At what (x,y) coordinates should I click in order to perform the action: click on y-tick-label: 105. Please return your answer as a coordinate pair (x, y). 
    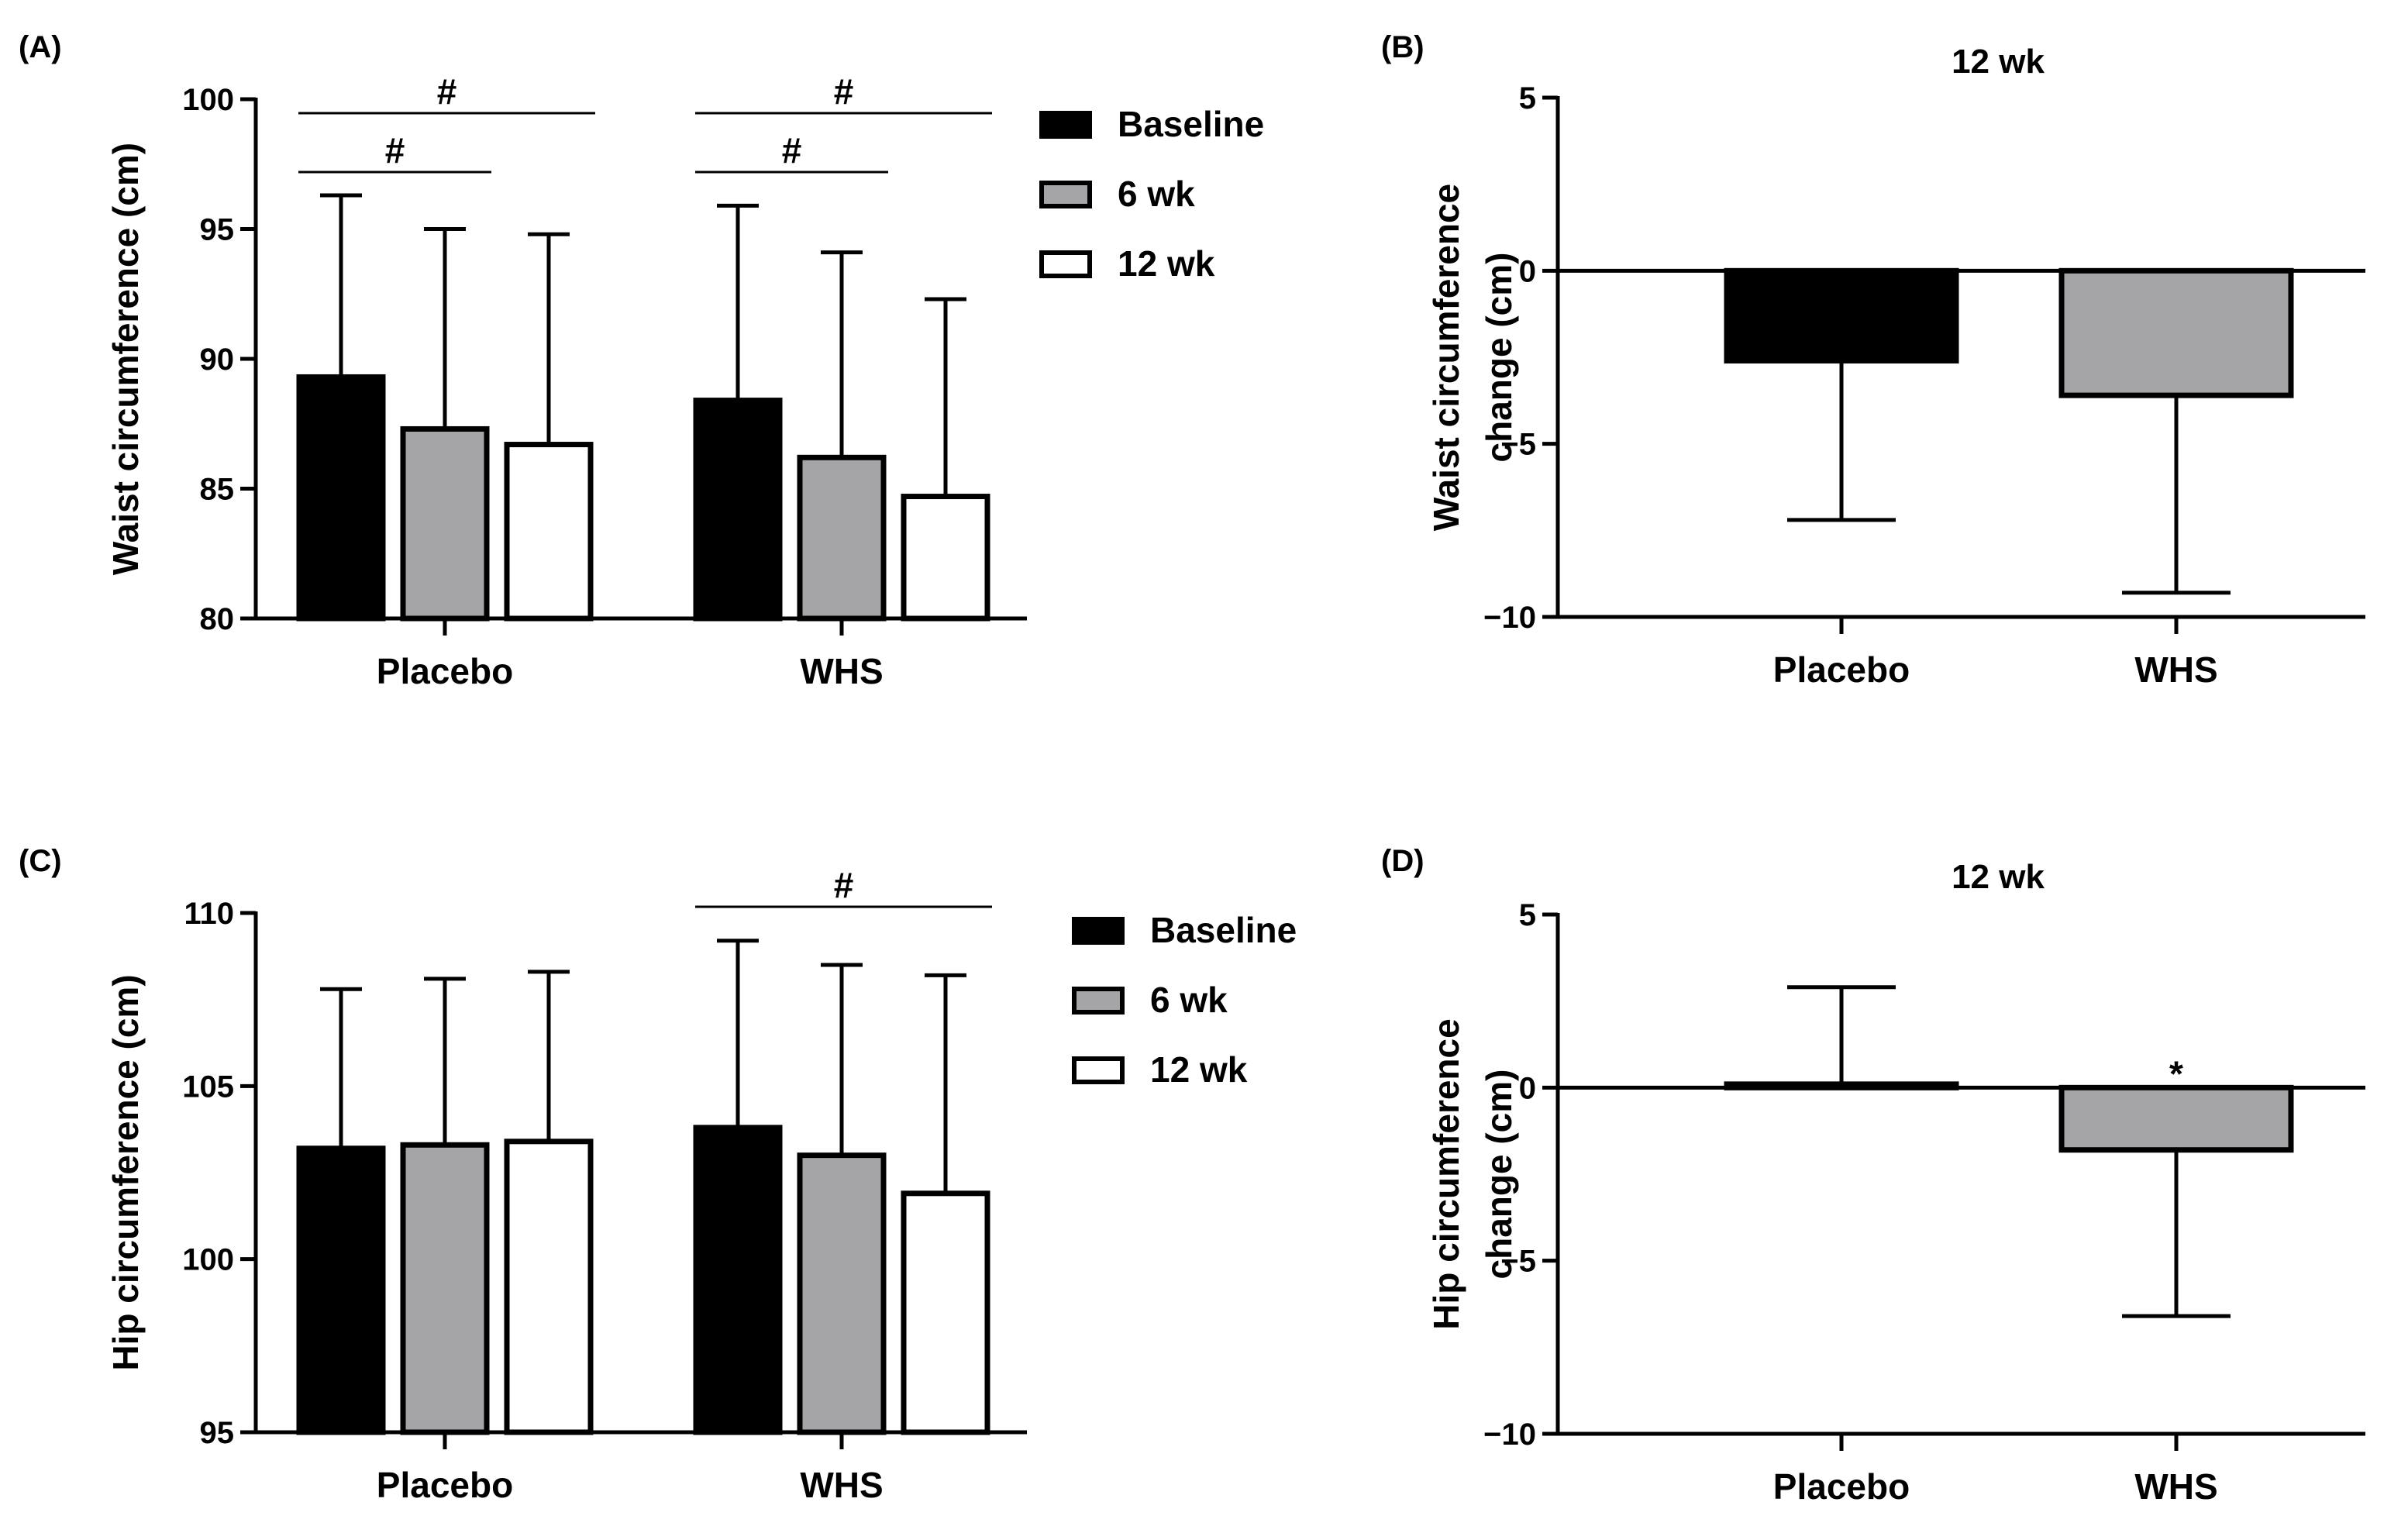
    Looking at the image, I should click on (208, 1087).